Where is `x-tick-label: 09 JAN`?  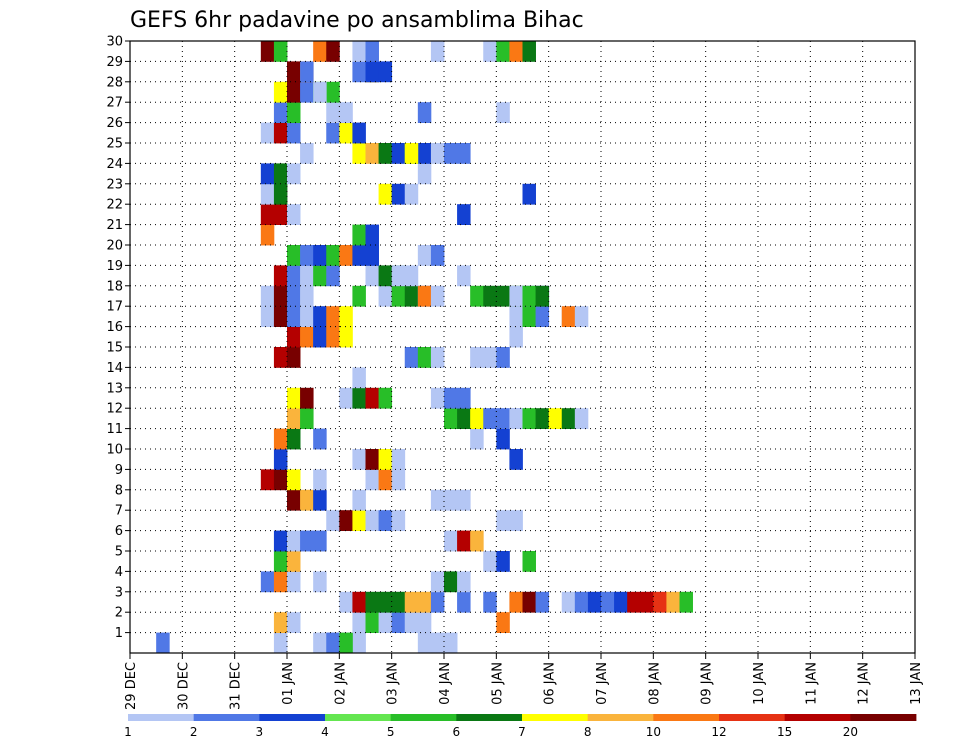
x-tick-label: 09 JAN is located at coordinates (707, 683).